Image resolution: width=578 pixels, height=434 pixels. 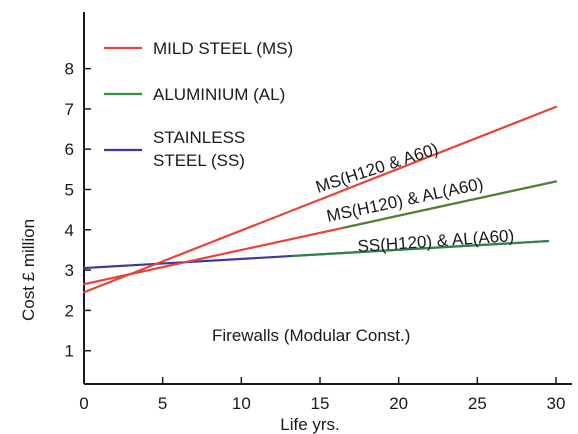 What do you see at coordinates (219, 94) in the screenshot?
I see `legend-label: ALUMINIUM (AL)` at bounding box center [219, 94].